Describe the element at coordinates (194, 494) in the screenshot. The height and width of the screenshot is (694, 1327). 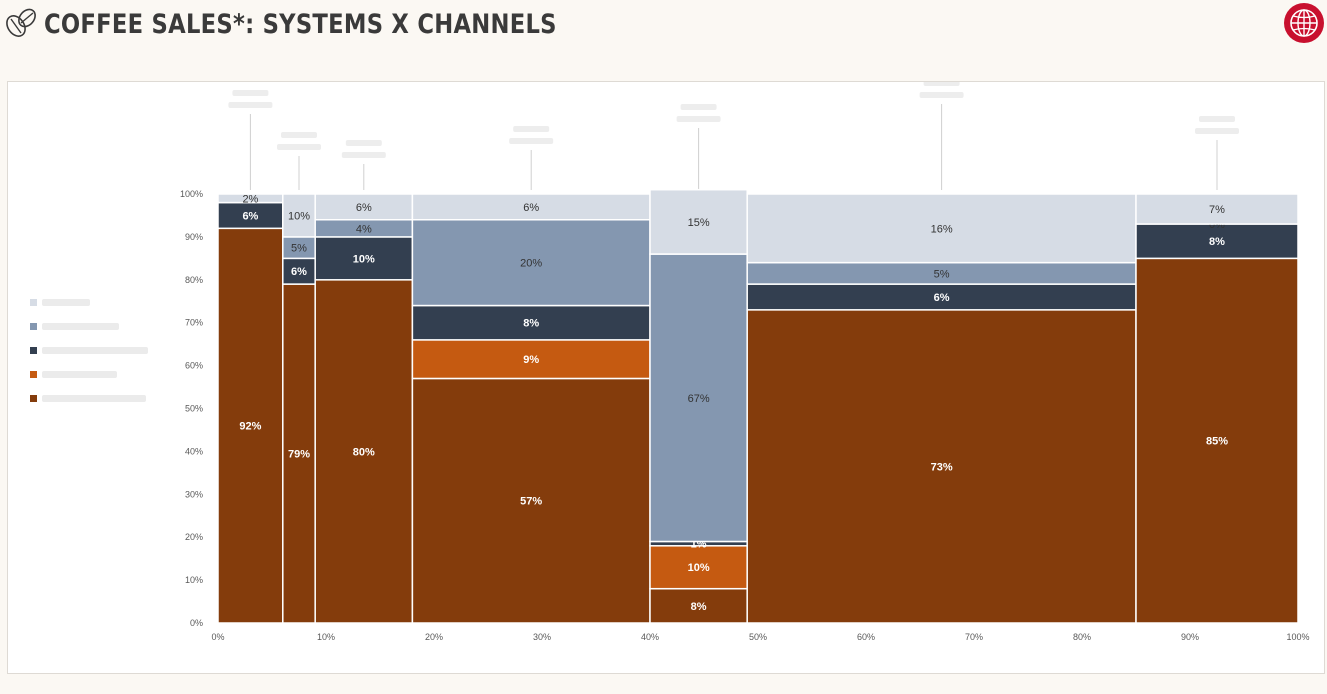
I see `y-tick-label: 30%` at that location.